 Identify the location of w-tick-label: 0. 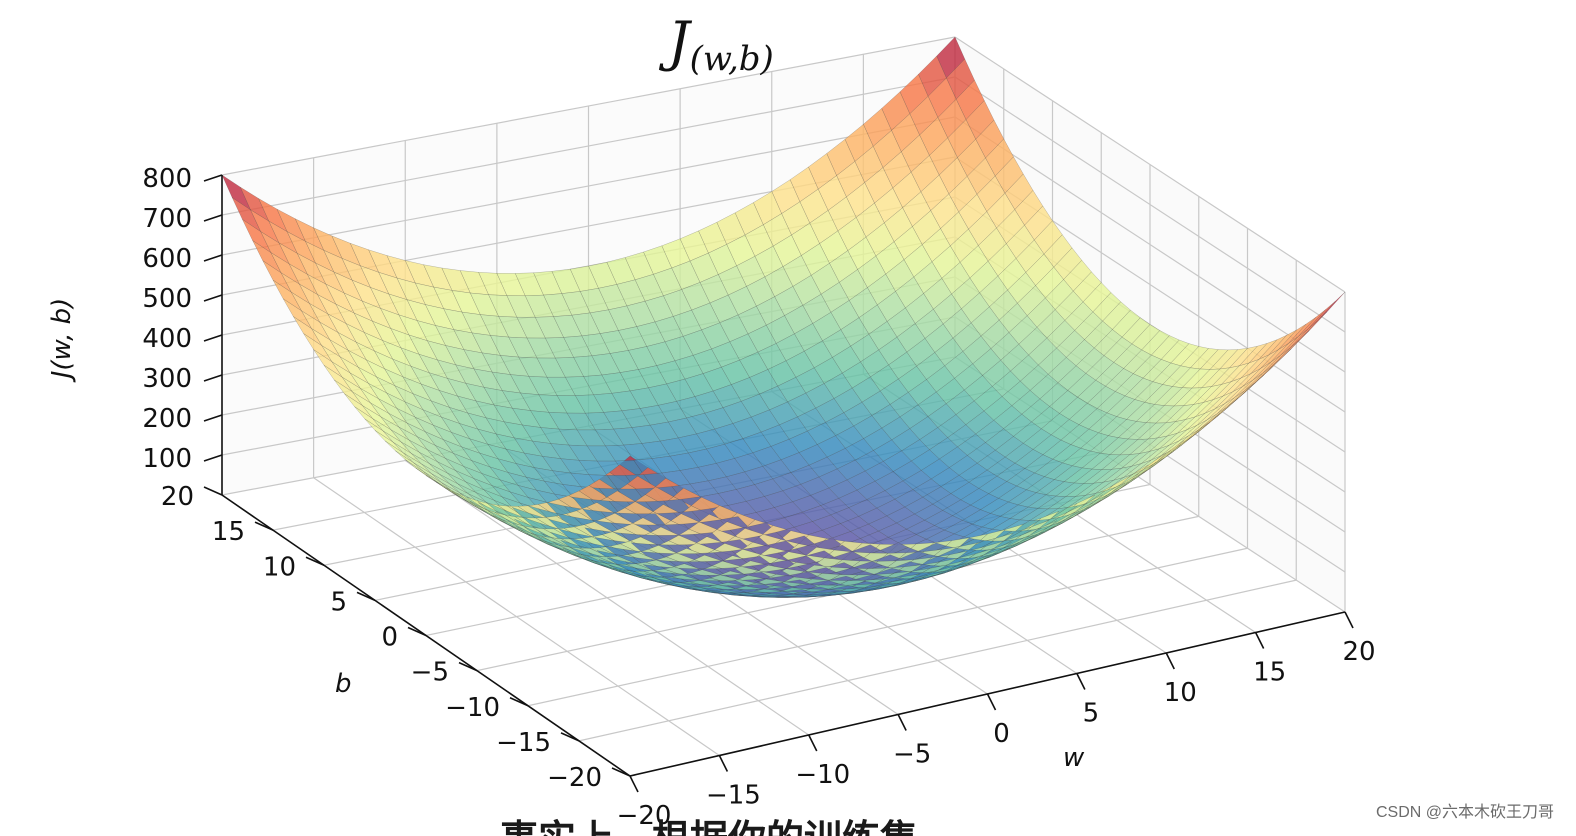
(1001, 734).